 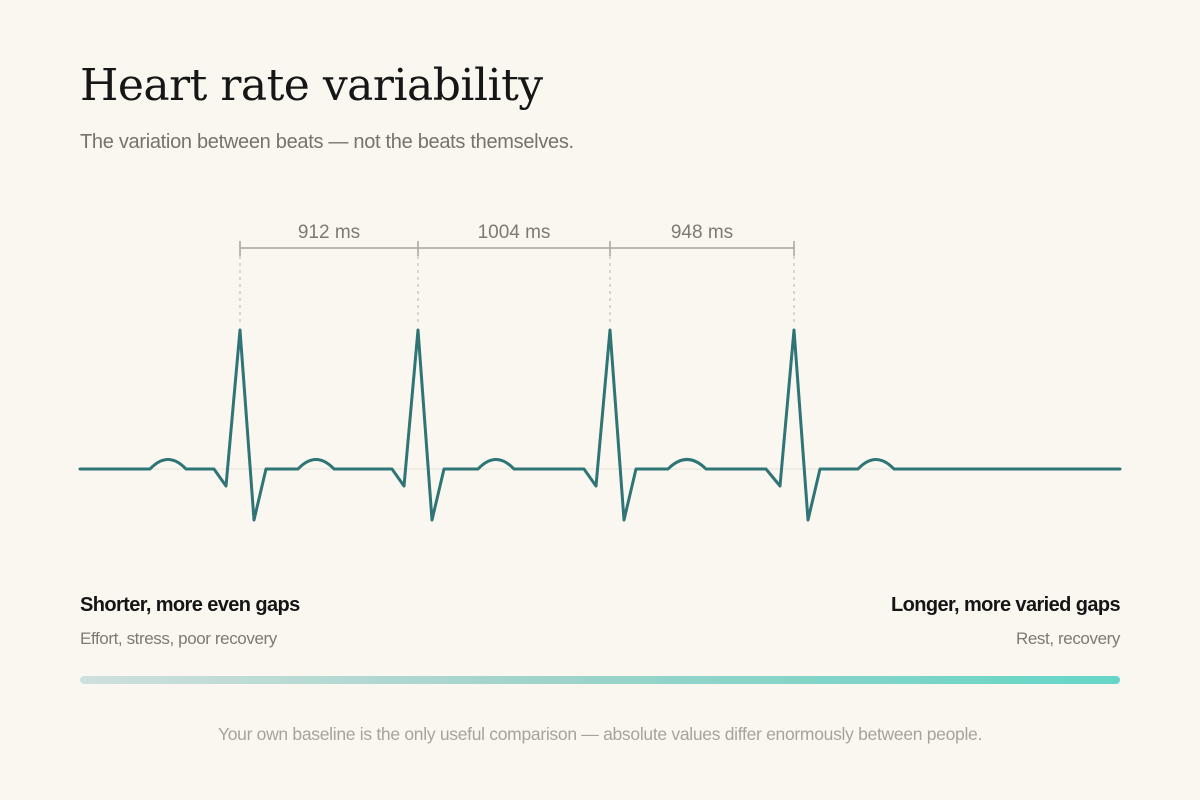 I want to click on interval-brackets, so click(x=517, y=248).